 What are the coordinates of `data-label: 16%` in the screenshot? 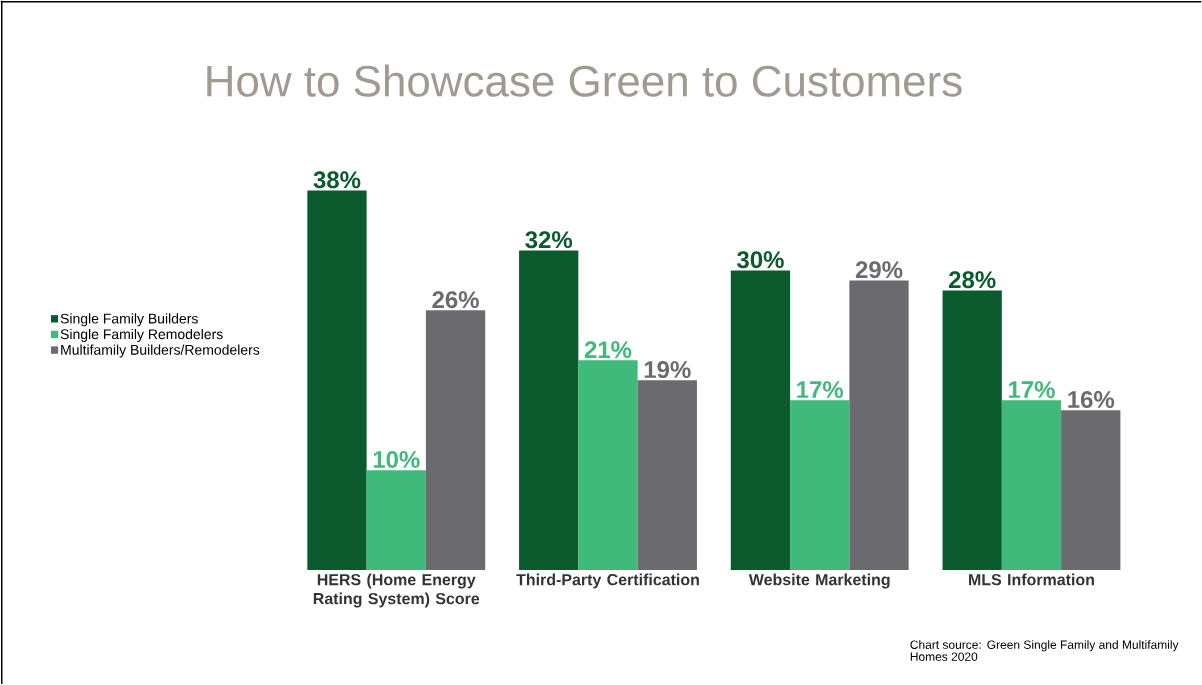 It's located at (1091, 400).